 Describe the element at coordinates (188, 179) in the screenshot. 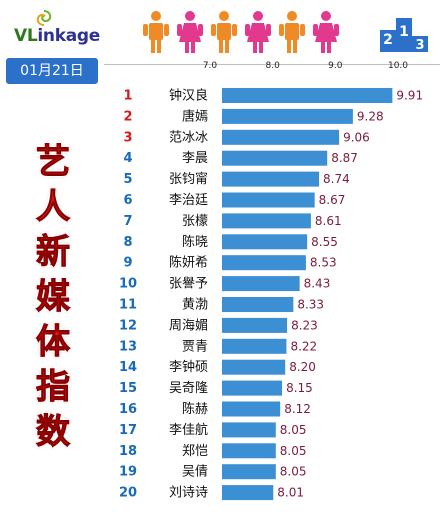

I see `category-label: 张钧甯` at that location.